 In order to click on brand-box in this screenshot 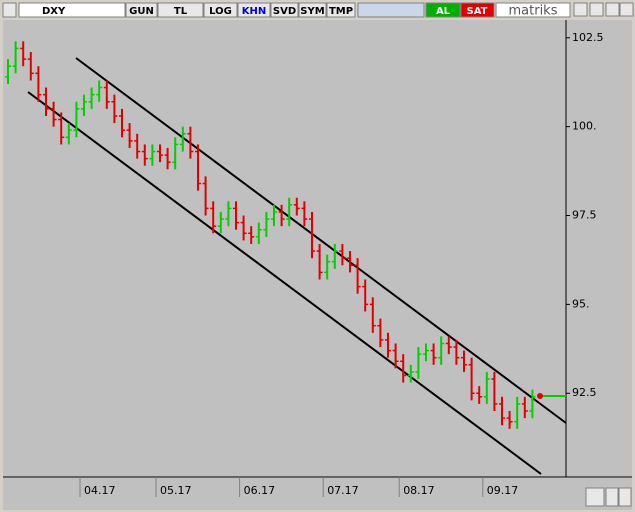, I will do `click(533, 10)`.